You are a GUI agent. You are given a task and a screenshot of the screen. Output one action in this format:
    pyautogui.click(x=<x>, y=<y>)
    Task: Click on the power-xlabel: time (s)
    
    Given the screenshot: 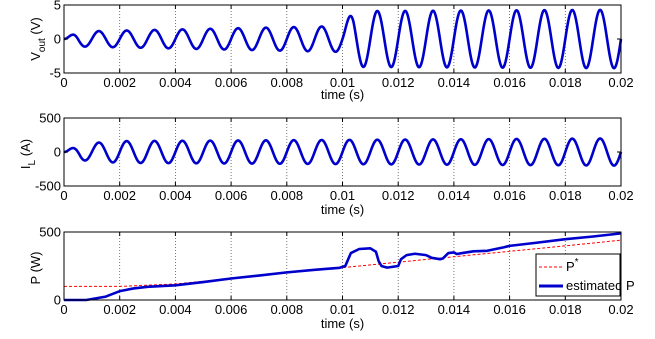 What is the action you would take?
    pyautogui.click(x=342, y=323)
    